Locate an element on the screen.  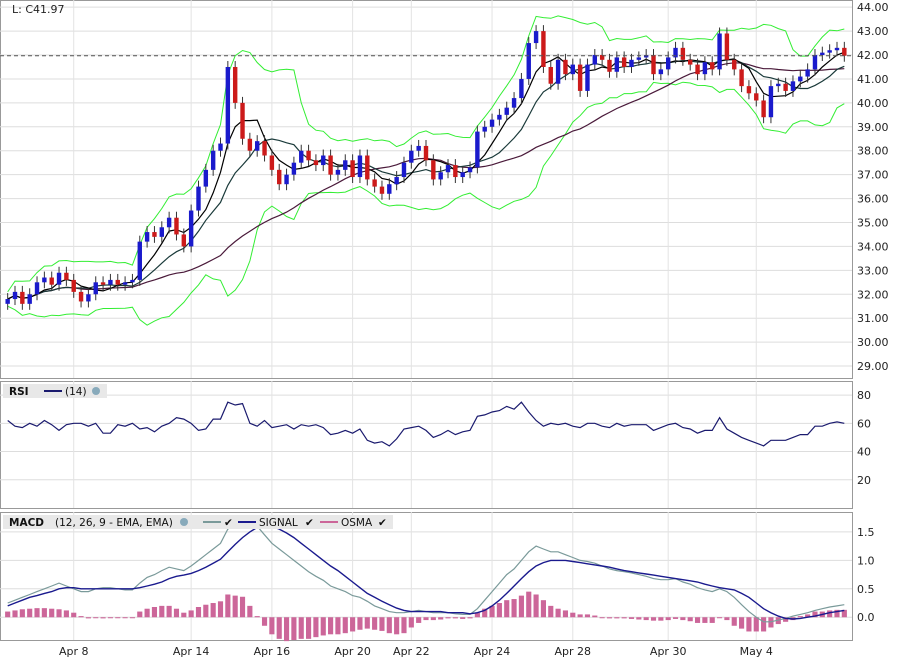
rsi-panel is located at coordinates (426, 424).